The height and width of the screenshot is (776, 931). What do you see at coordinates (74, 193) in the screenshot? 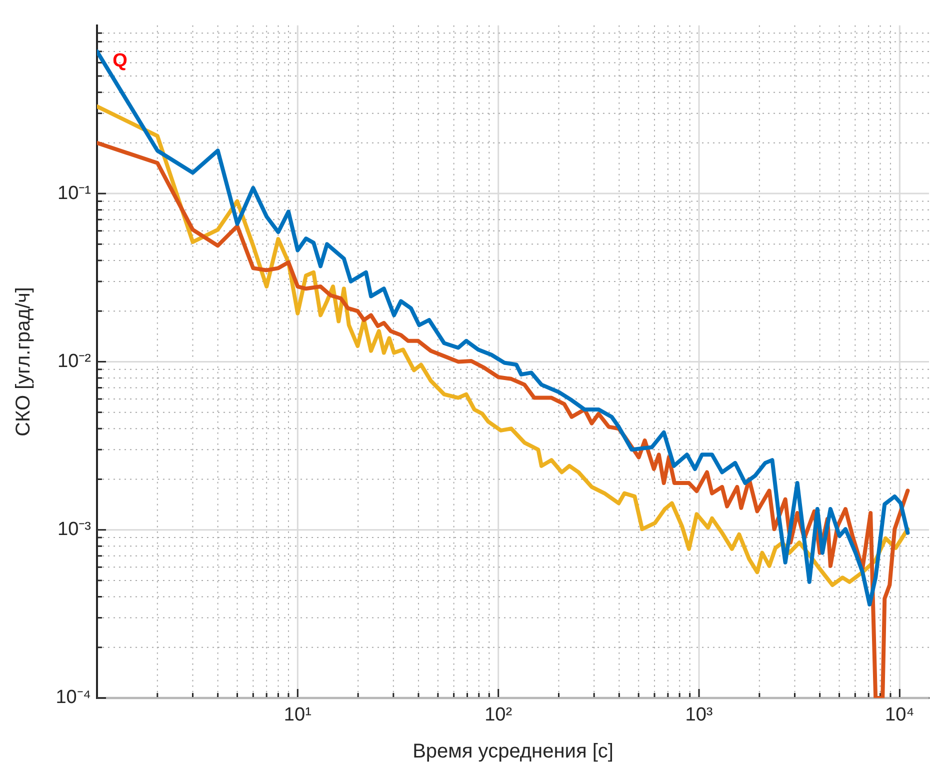
I see `y-tick-label: 10⁻¹` at bounding box center [74, 193].